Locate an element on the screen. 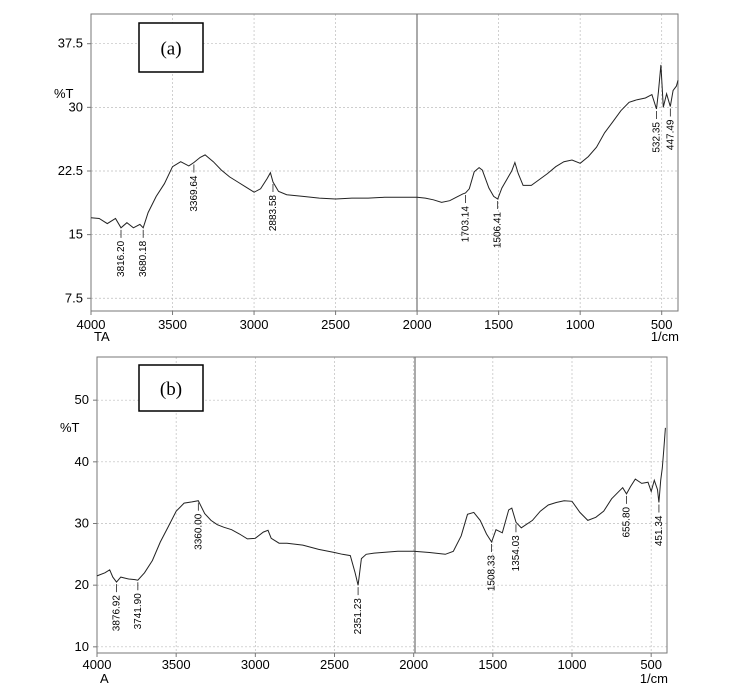 The height and width of the screenshot is (688, 729). y-tick-label: 15 is located at coordinates (76, 234).